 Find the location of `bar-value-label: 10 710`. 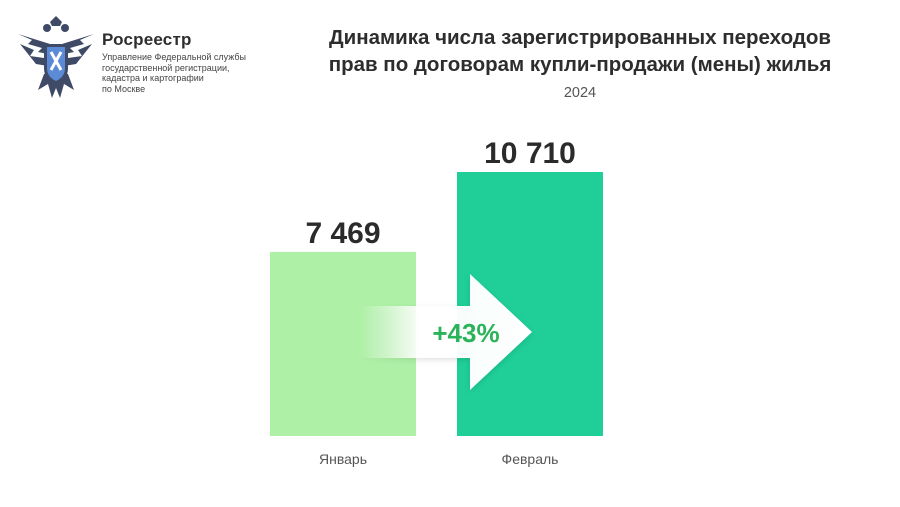

bar-value-label: 10 710 is located at coordinates (530, 153).